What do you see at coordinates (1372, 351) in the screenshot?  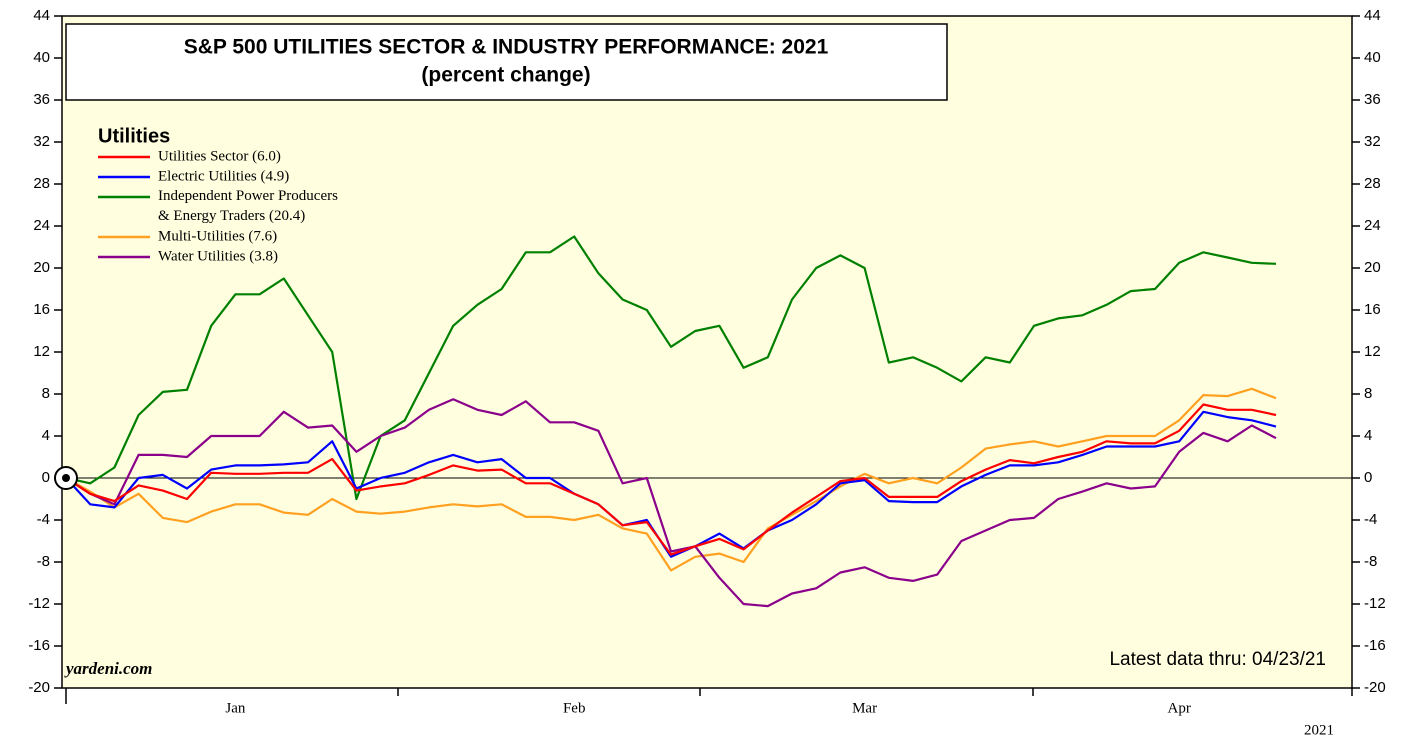 I see `y2-tick-label: 12` at bounding box center [1372, 351].